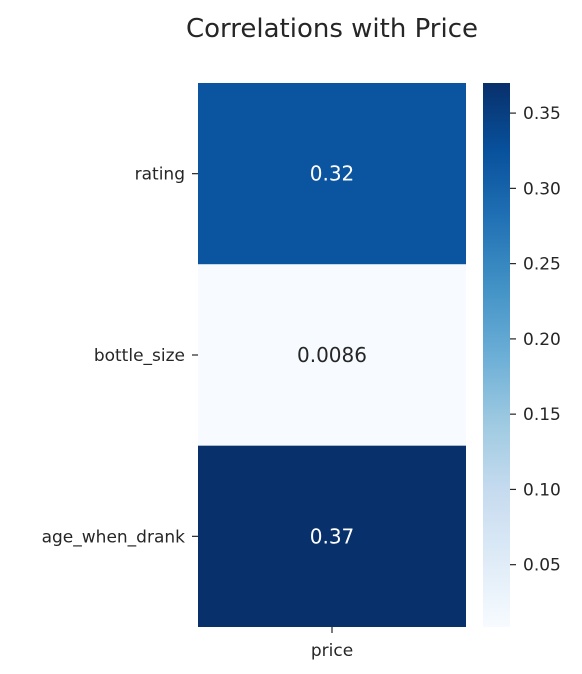 The height and width of the screenshot is (674, 582). What do you see at coordinates (160, 175) in the screenshot?
I see `y-tick-label: rating` at bounding box center [160, 175].